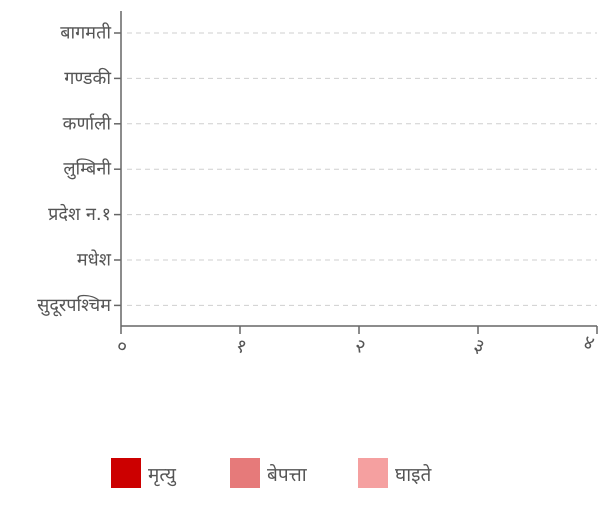 The width and height of the screenshot is (601, 505). I want to click on legend-label: बेपत्ता, so click(287, 474).